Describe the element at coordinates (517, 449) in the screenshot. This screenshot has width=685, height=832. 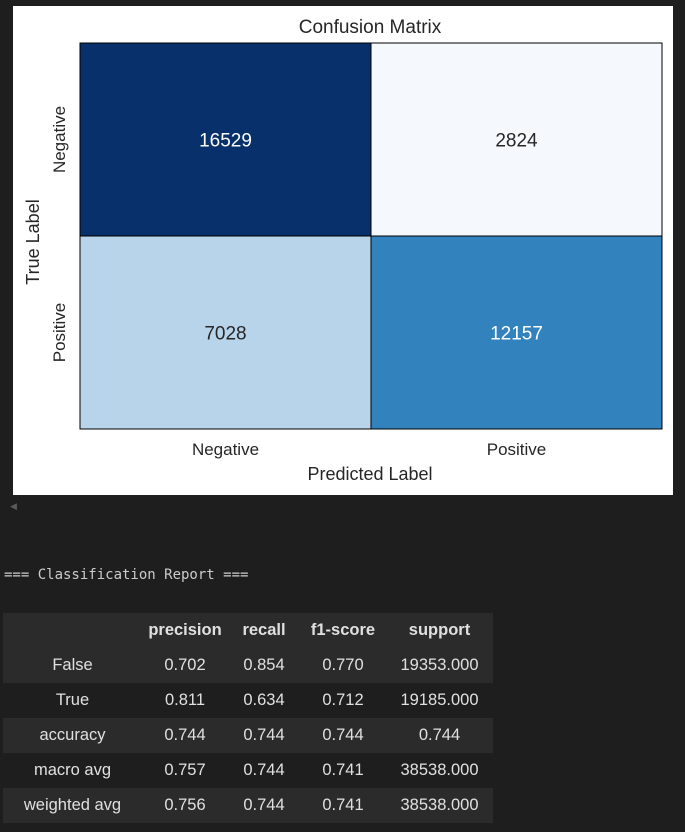
I see `x-tick-label: Positive` at that location.